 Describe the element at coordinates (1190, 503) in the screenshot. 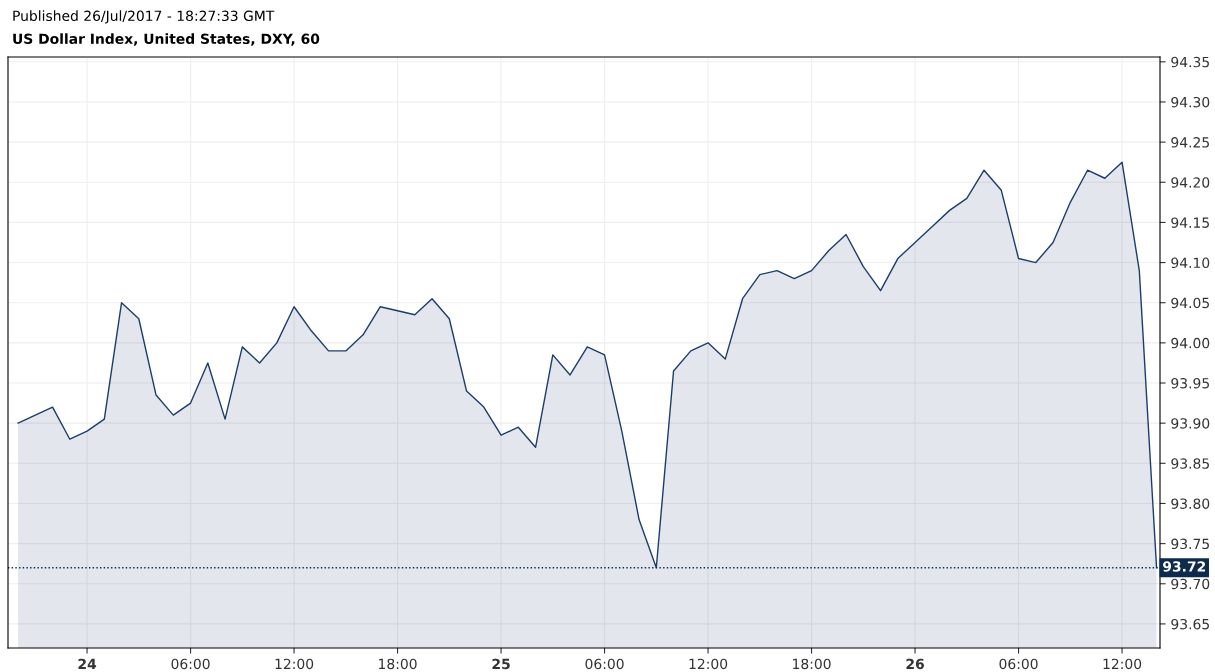

I see `y-tick-label: 93.80` at that location.